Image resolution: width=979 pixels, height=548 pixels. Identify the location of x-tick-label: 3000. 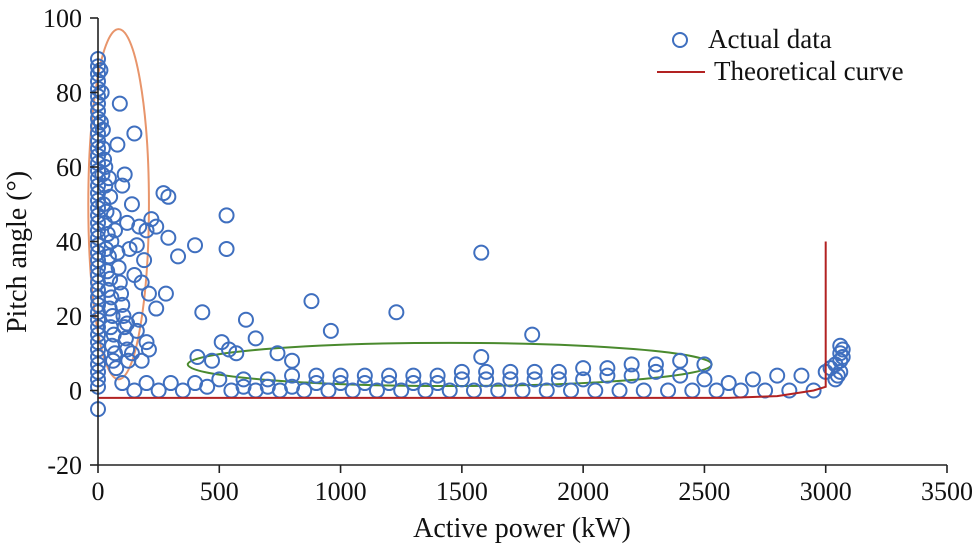
(826, 491).